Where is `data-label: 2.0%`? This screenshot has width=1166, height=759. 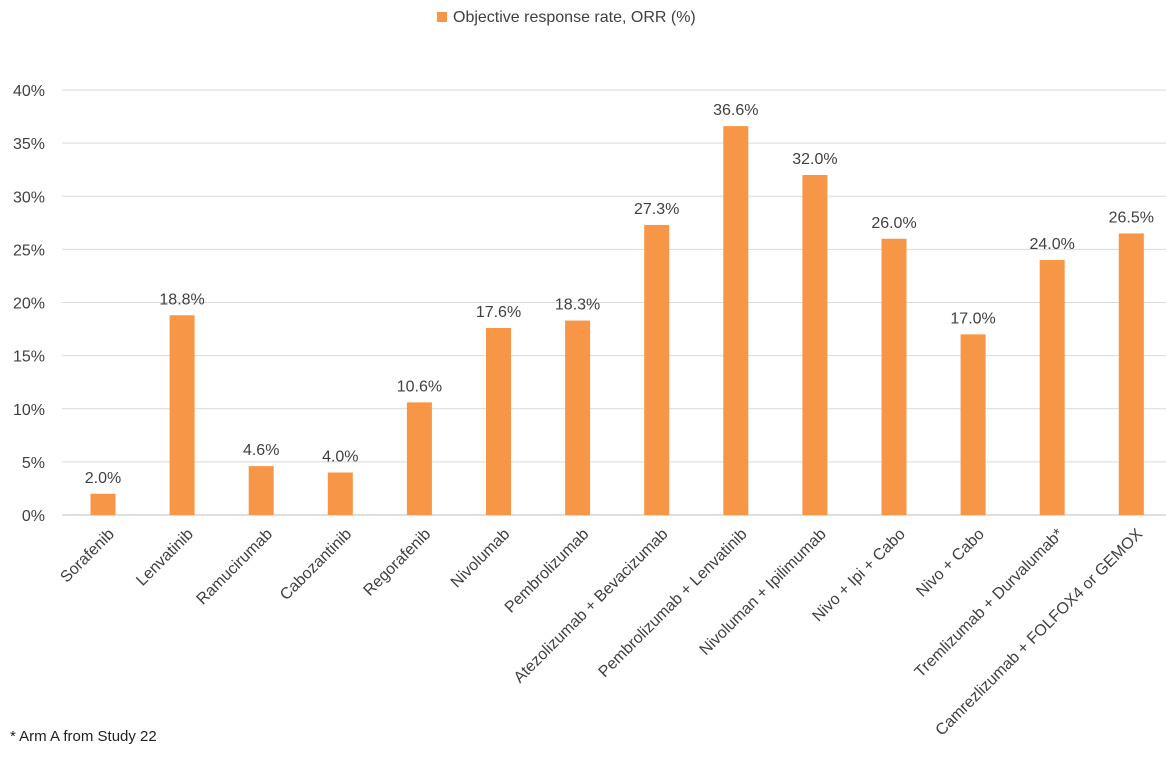
data-label: 2.0% is located at coordinates (103, 478).